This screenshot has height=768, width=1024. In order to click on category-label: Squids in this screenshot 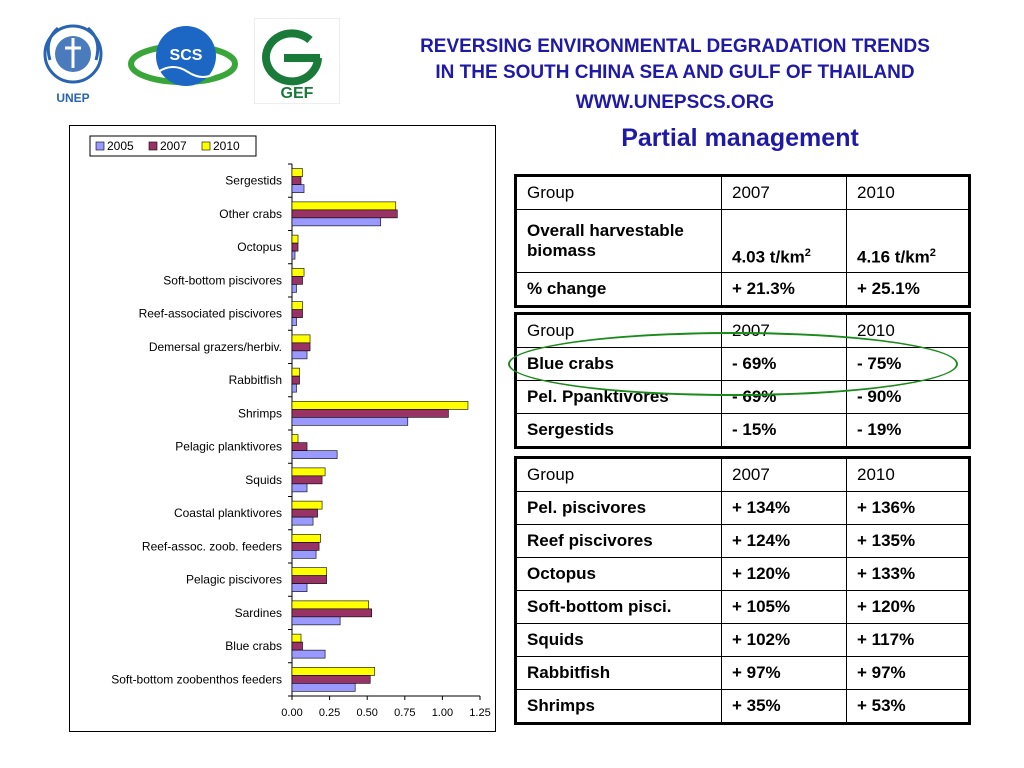, I will do `click(263, 480)`.